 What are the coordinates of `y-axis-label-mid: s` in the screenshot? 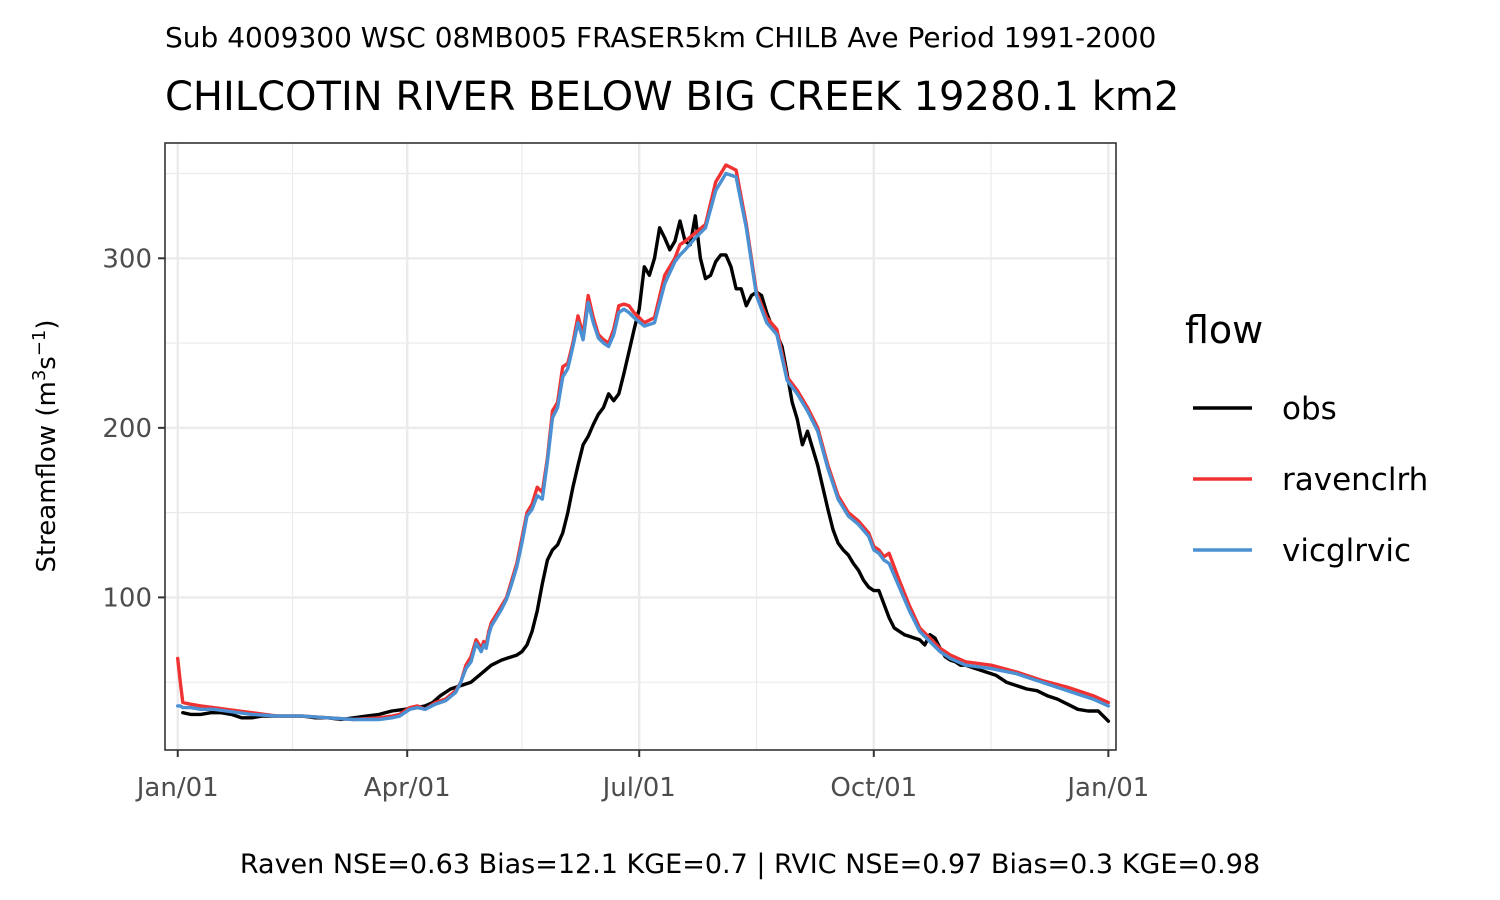 It's located at (47, 363).